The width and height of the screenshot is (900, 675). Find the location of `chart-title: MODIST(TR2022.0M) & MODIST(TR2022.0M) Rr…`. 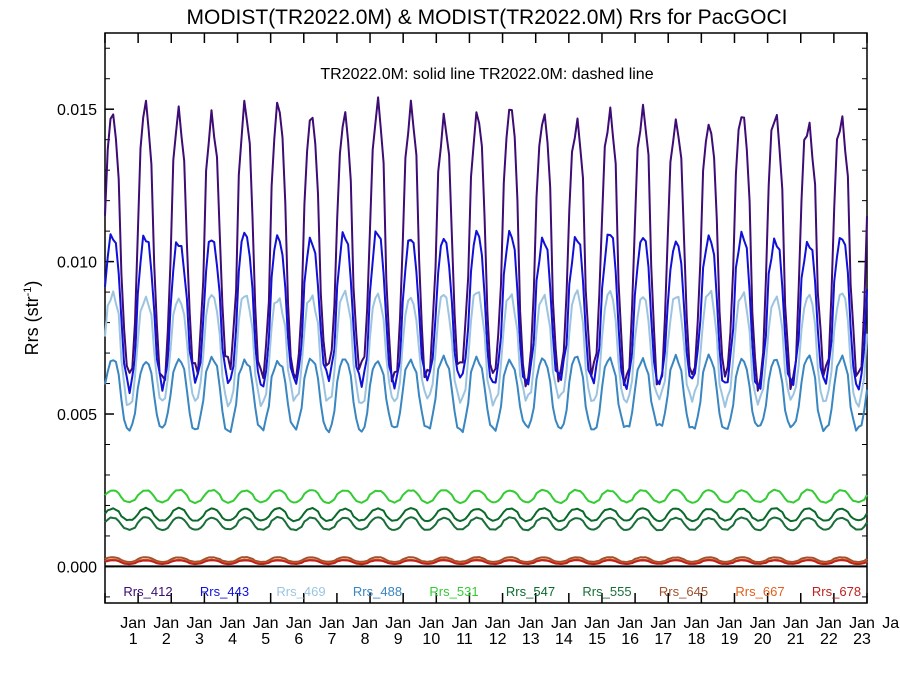

chart-title: MODIST(TR2022.0M) & MODIST(TR2022.0M) Rr… is located at coordinates (487, 17).